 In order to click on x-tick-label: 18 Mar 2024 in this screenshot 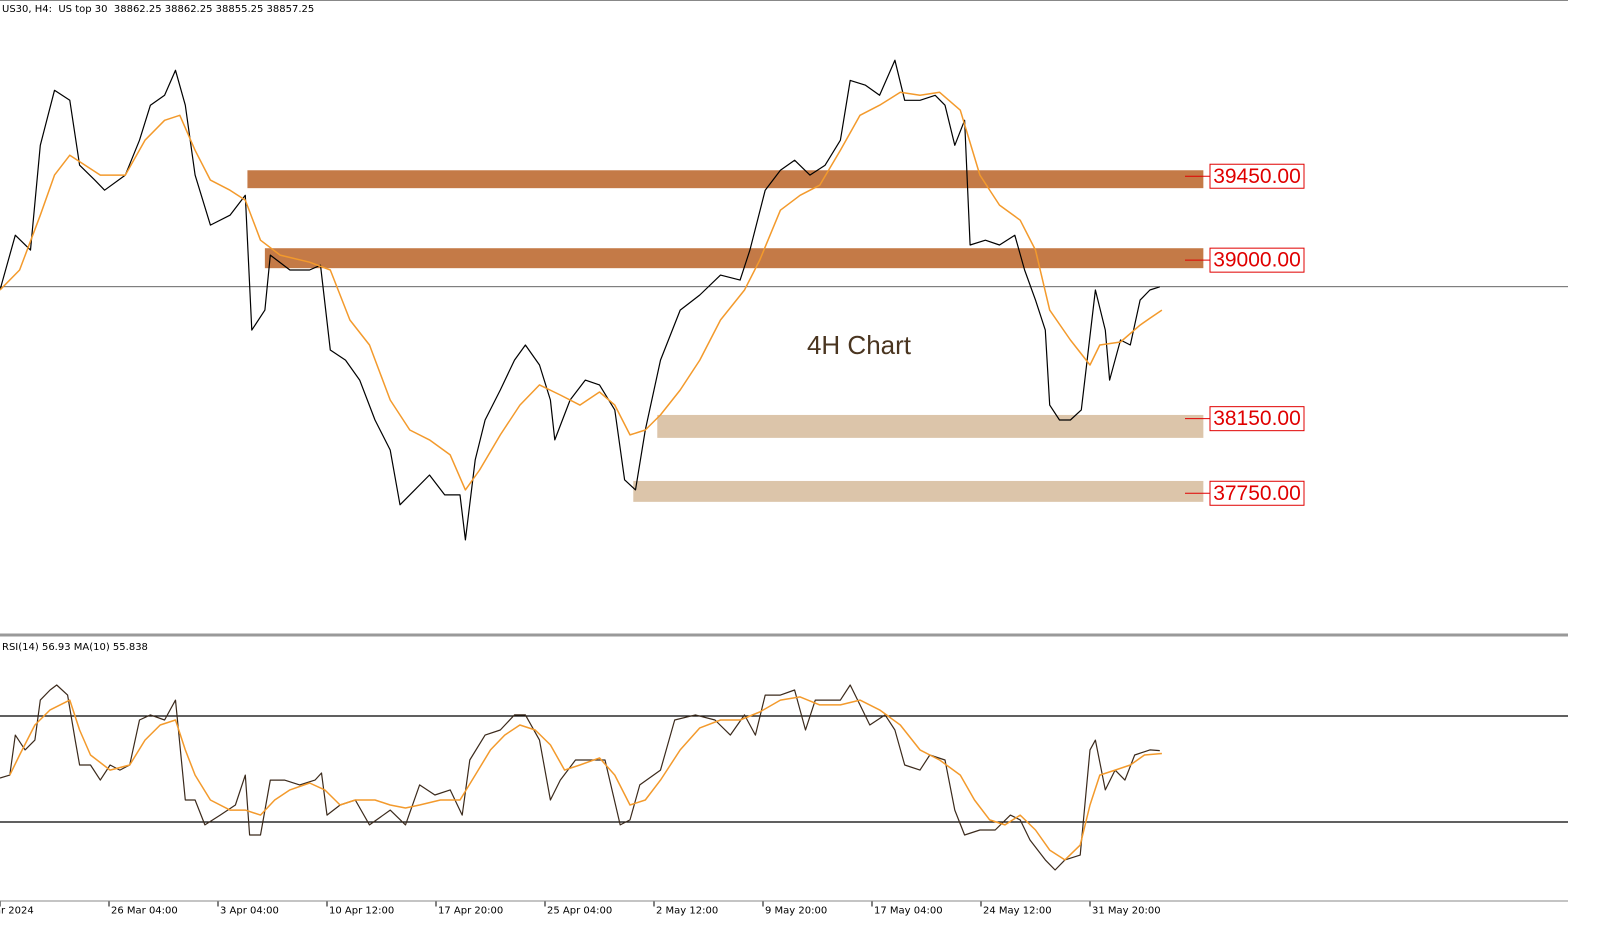, I will do `click(17, 911)`.